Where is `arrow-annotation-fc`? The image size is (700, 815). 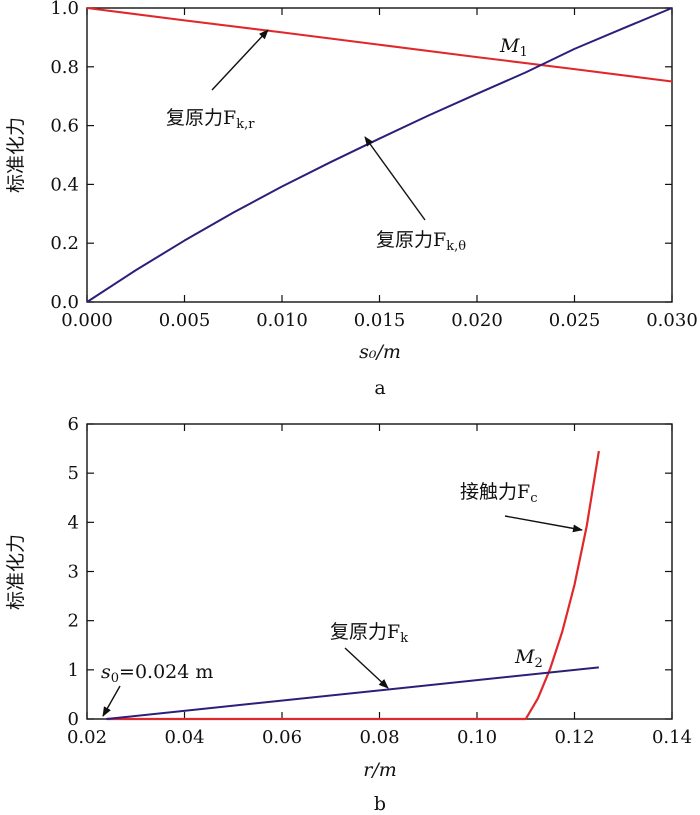 arrow-annotation-fc is located at coordinates (543, 524).